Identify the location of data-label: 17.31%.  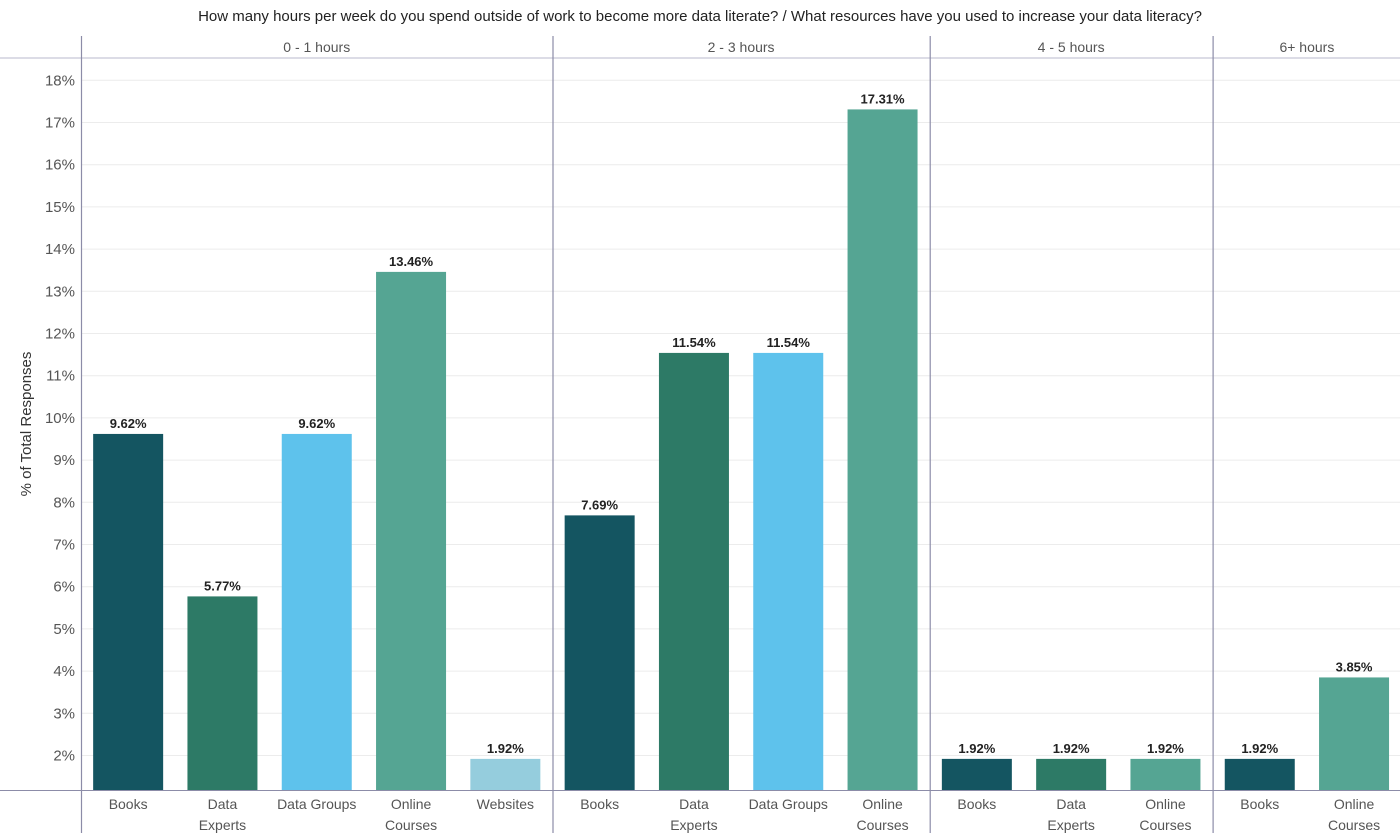
(883, 98).